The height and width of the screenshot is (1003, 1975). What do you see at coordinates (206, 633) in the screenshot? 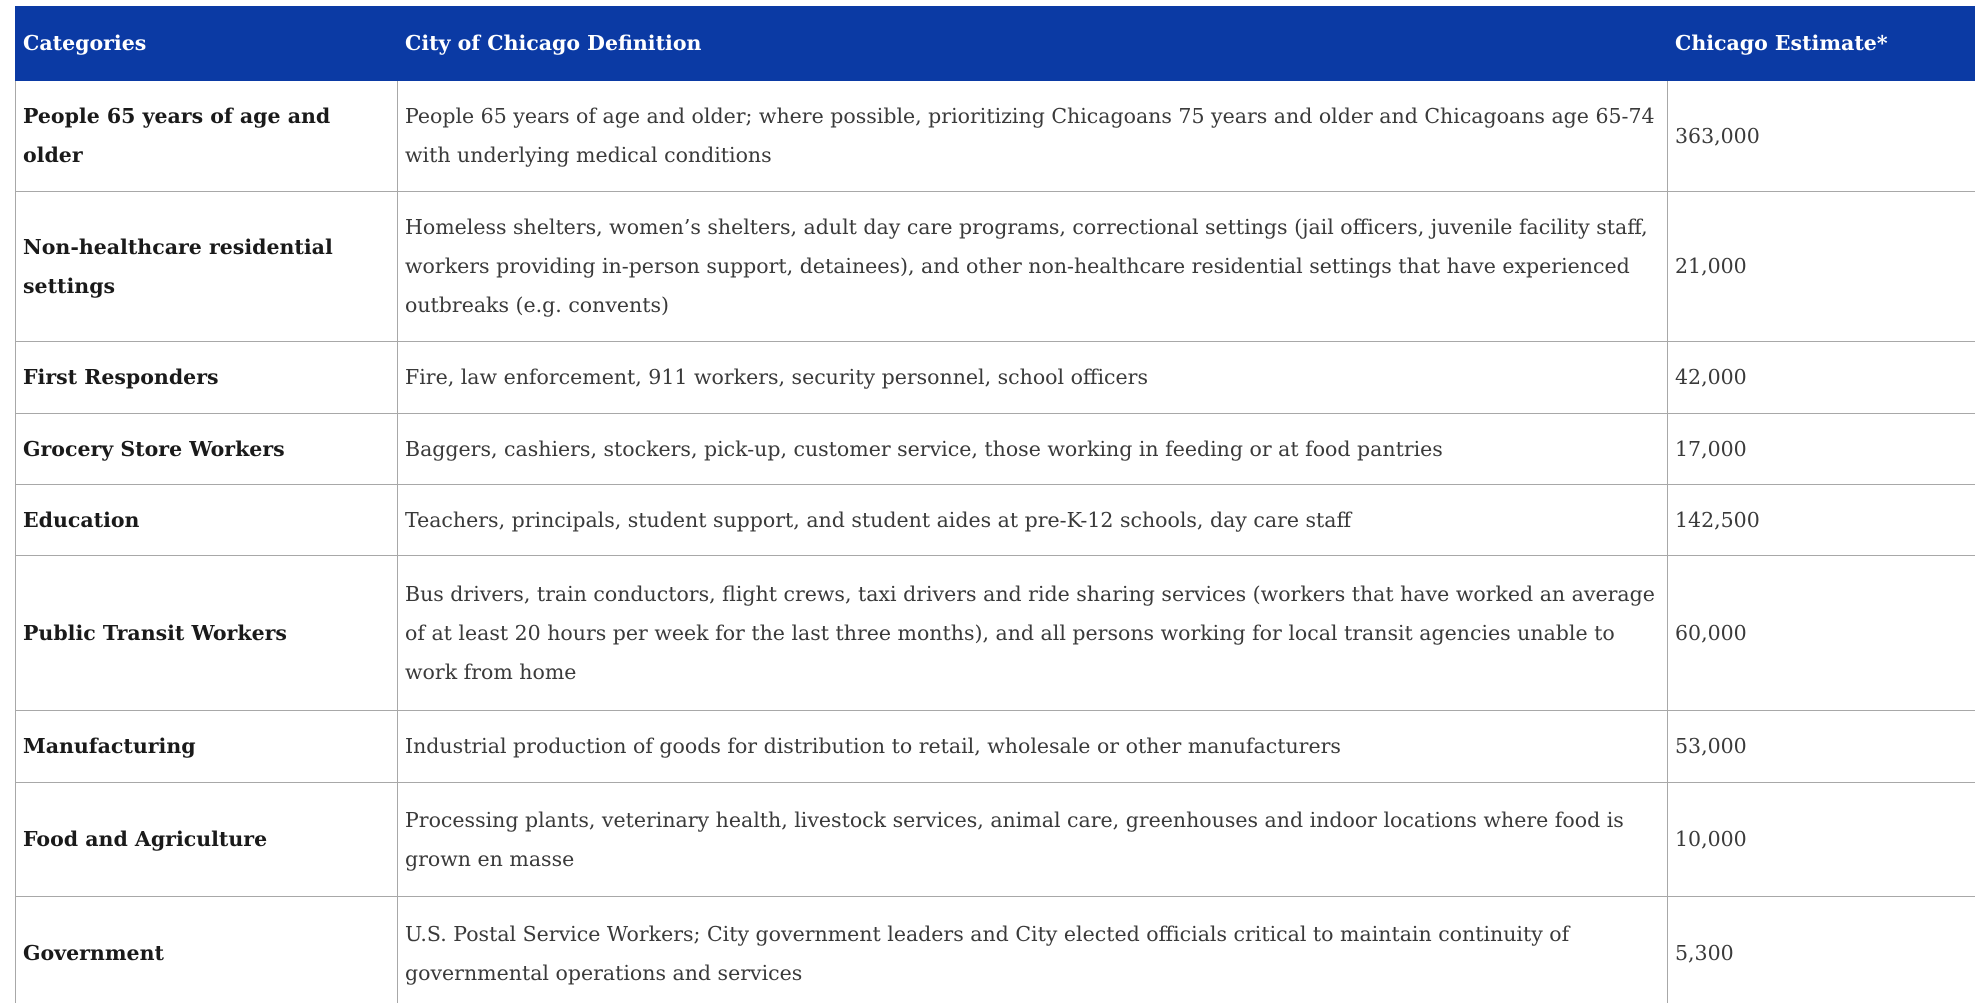
I see `category-cell: Public Transit Workers` at bounding box center [206, 633].